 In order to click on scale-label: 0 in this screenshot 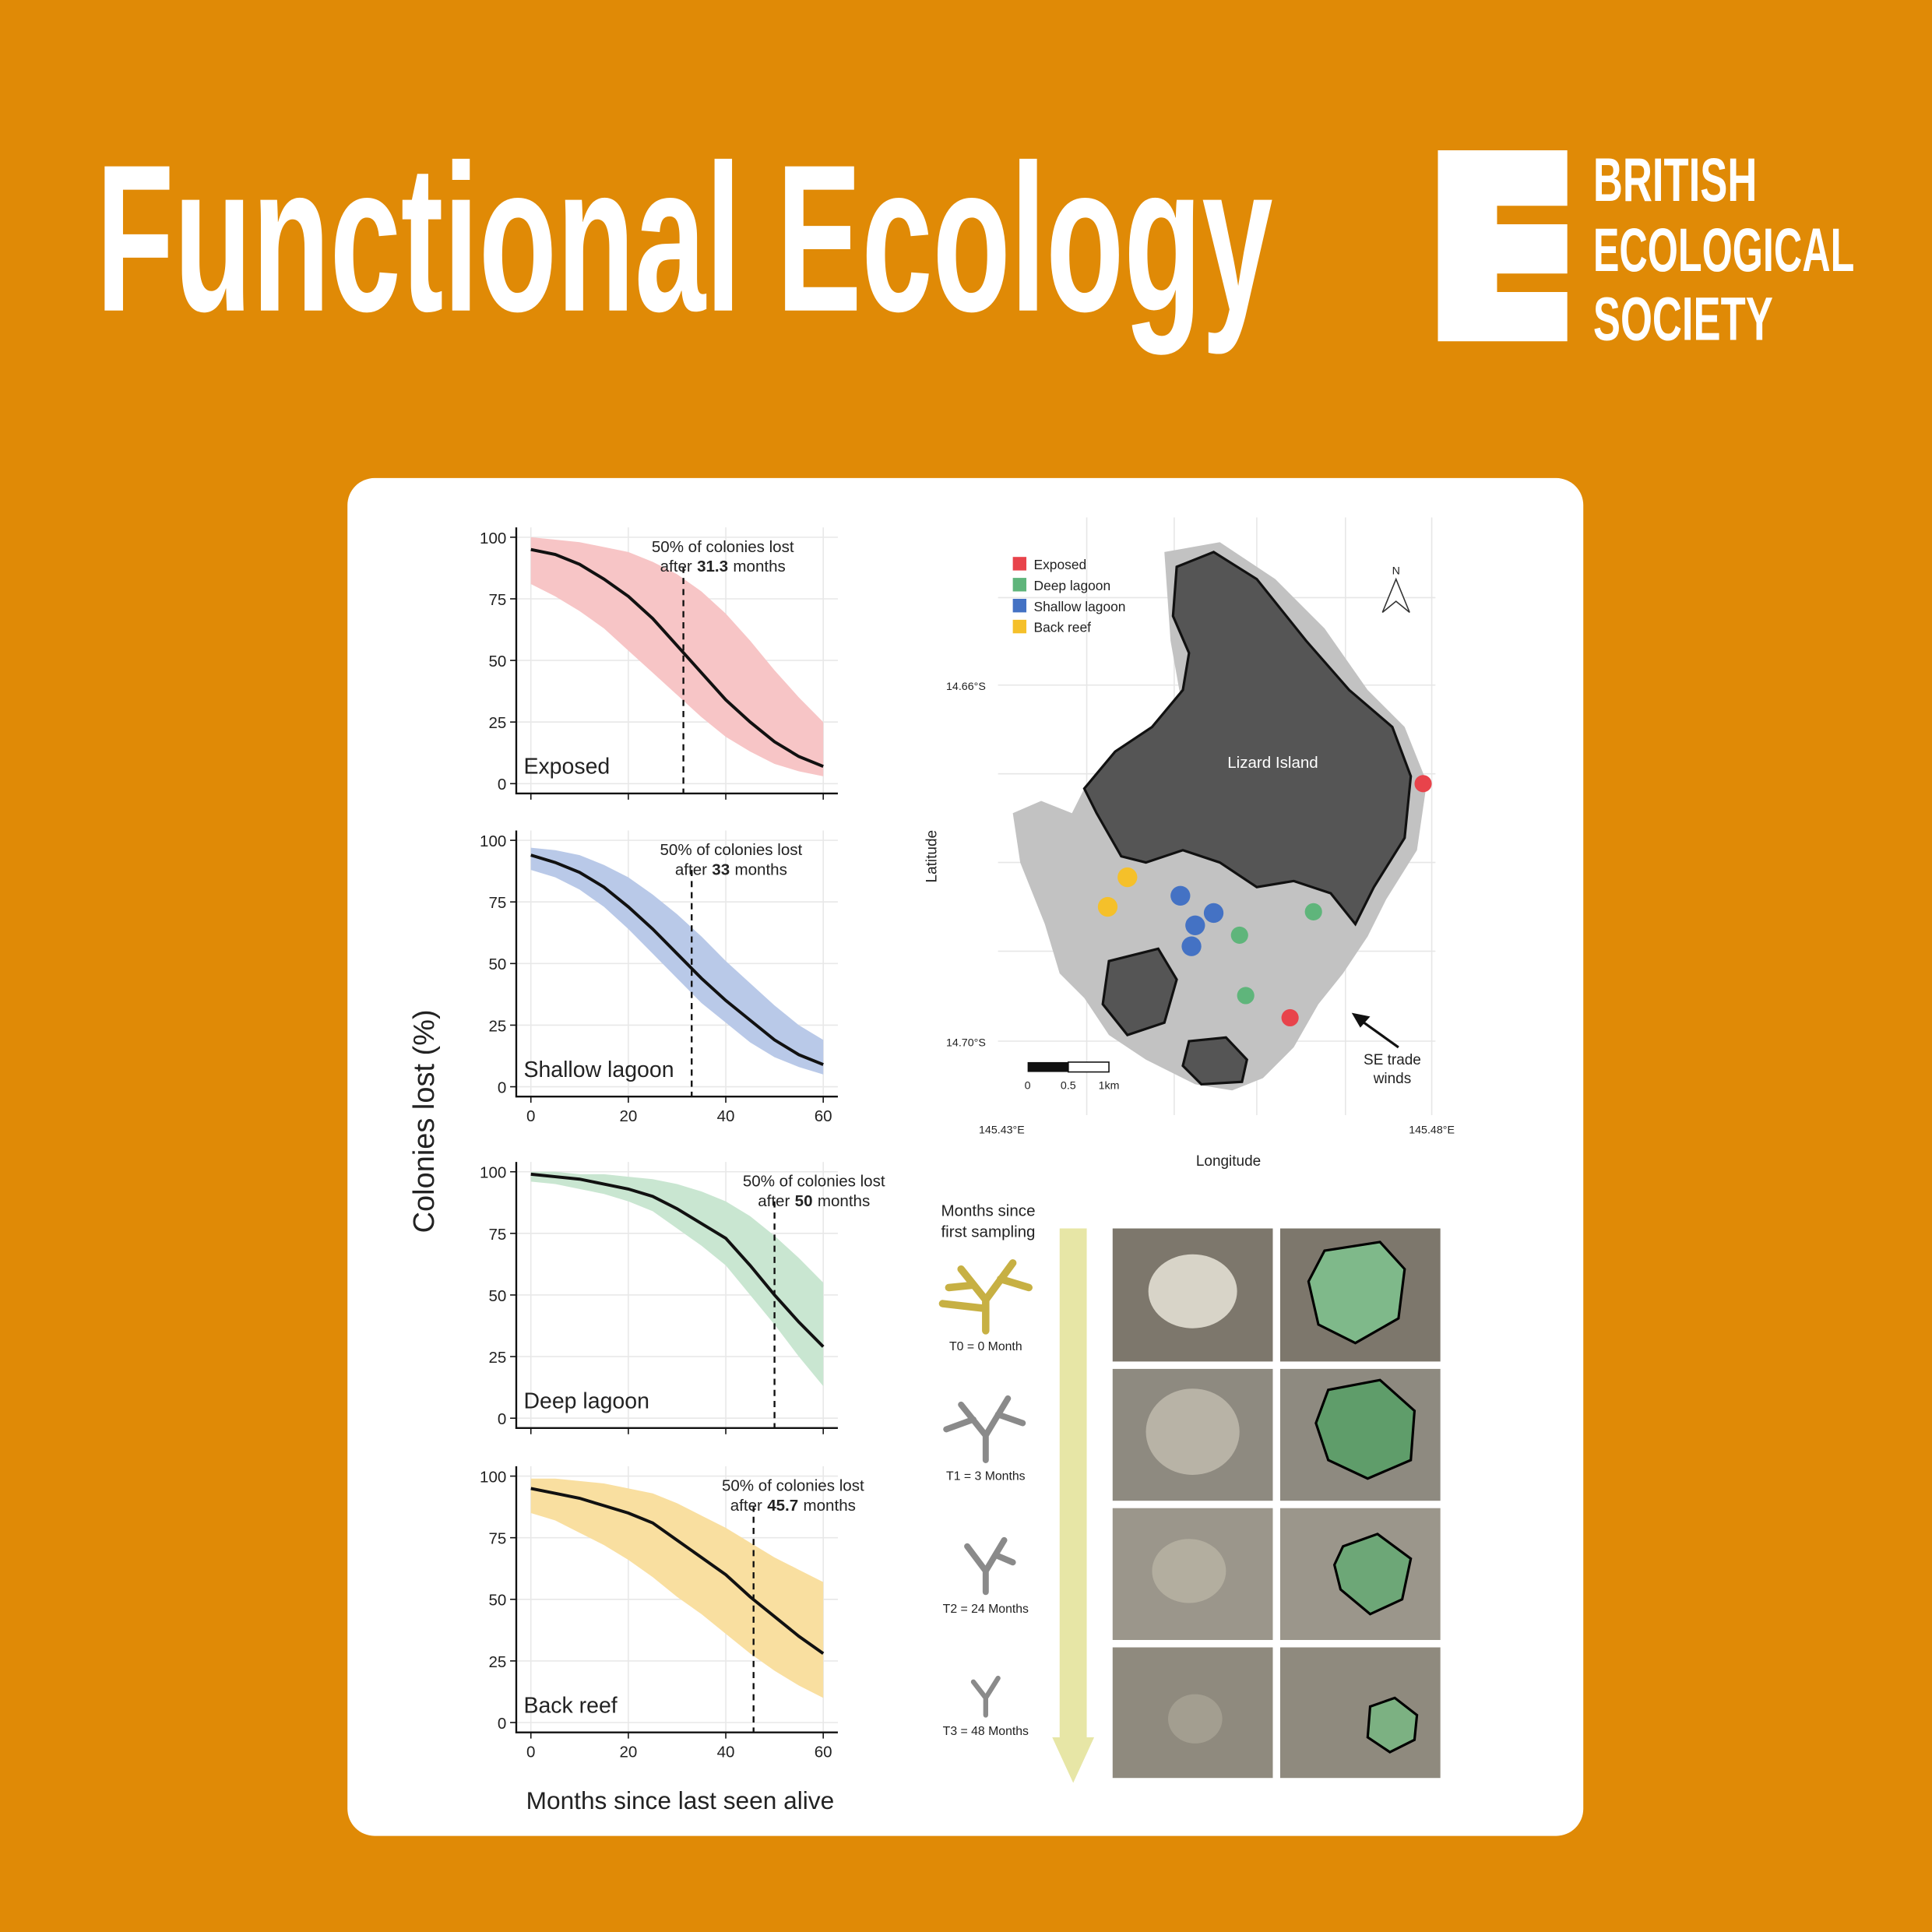, I will do `click(1028, 1086)`.